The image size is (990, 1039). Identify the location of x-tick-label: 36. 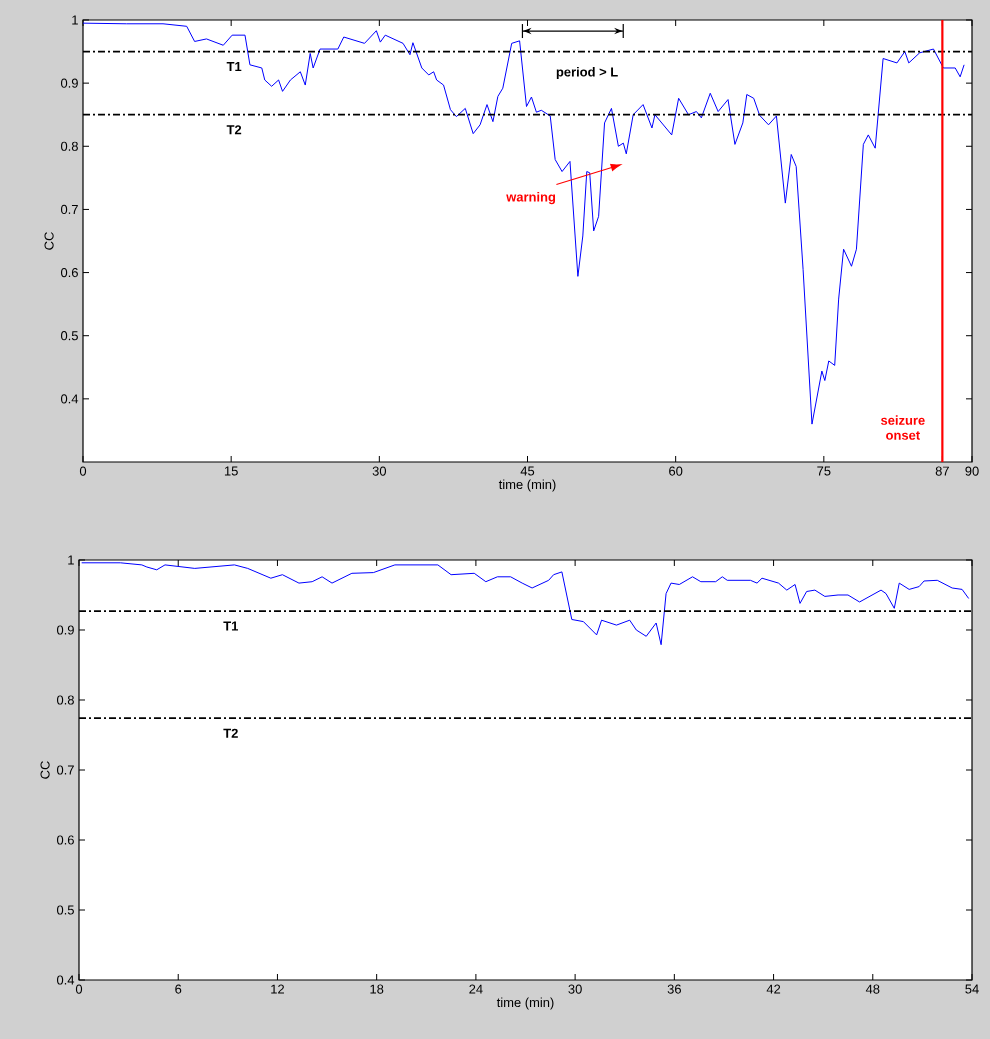
(674, 989).